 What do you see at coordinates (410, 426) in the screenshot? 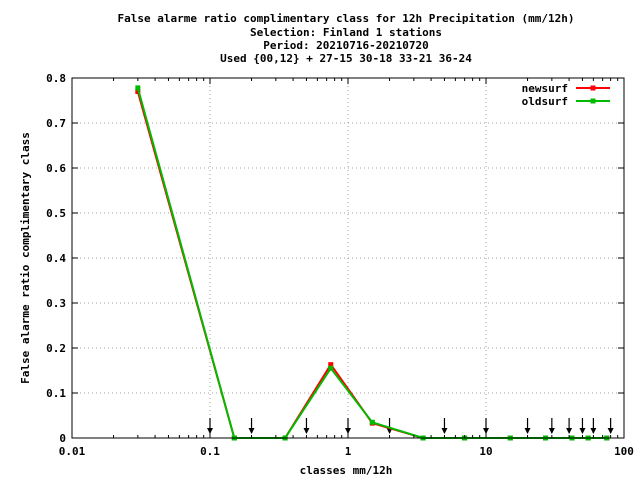
I see `threshold-arrows` at bounding box center [410, 426].